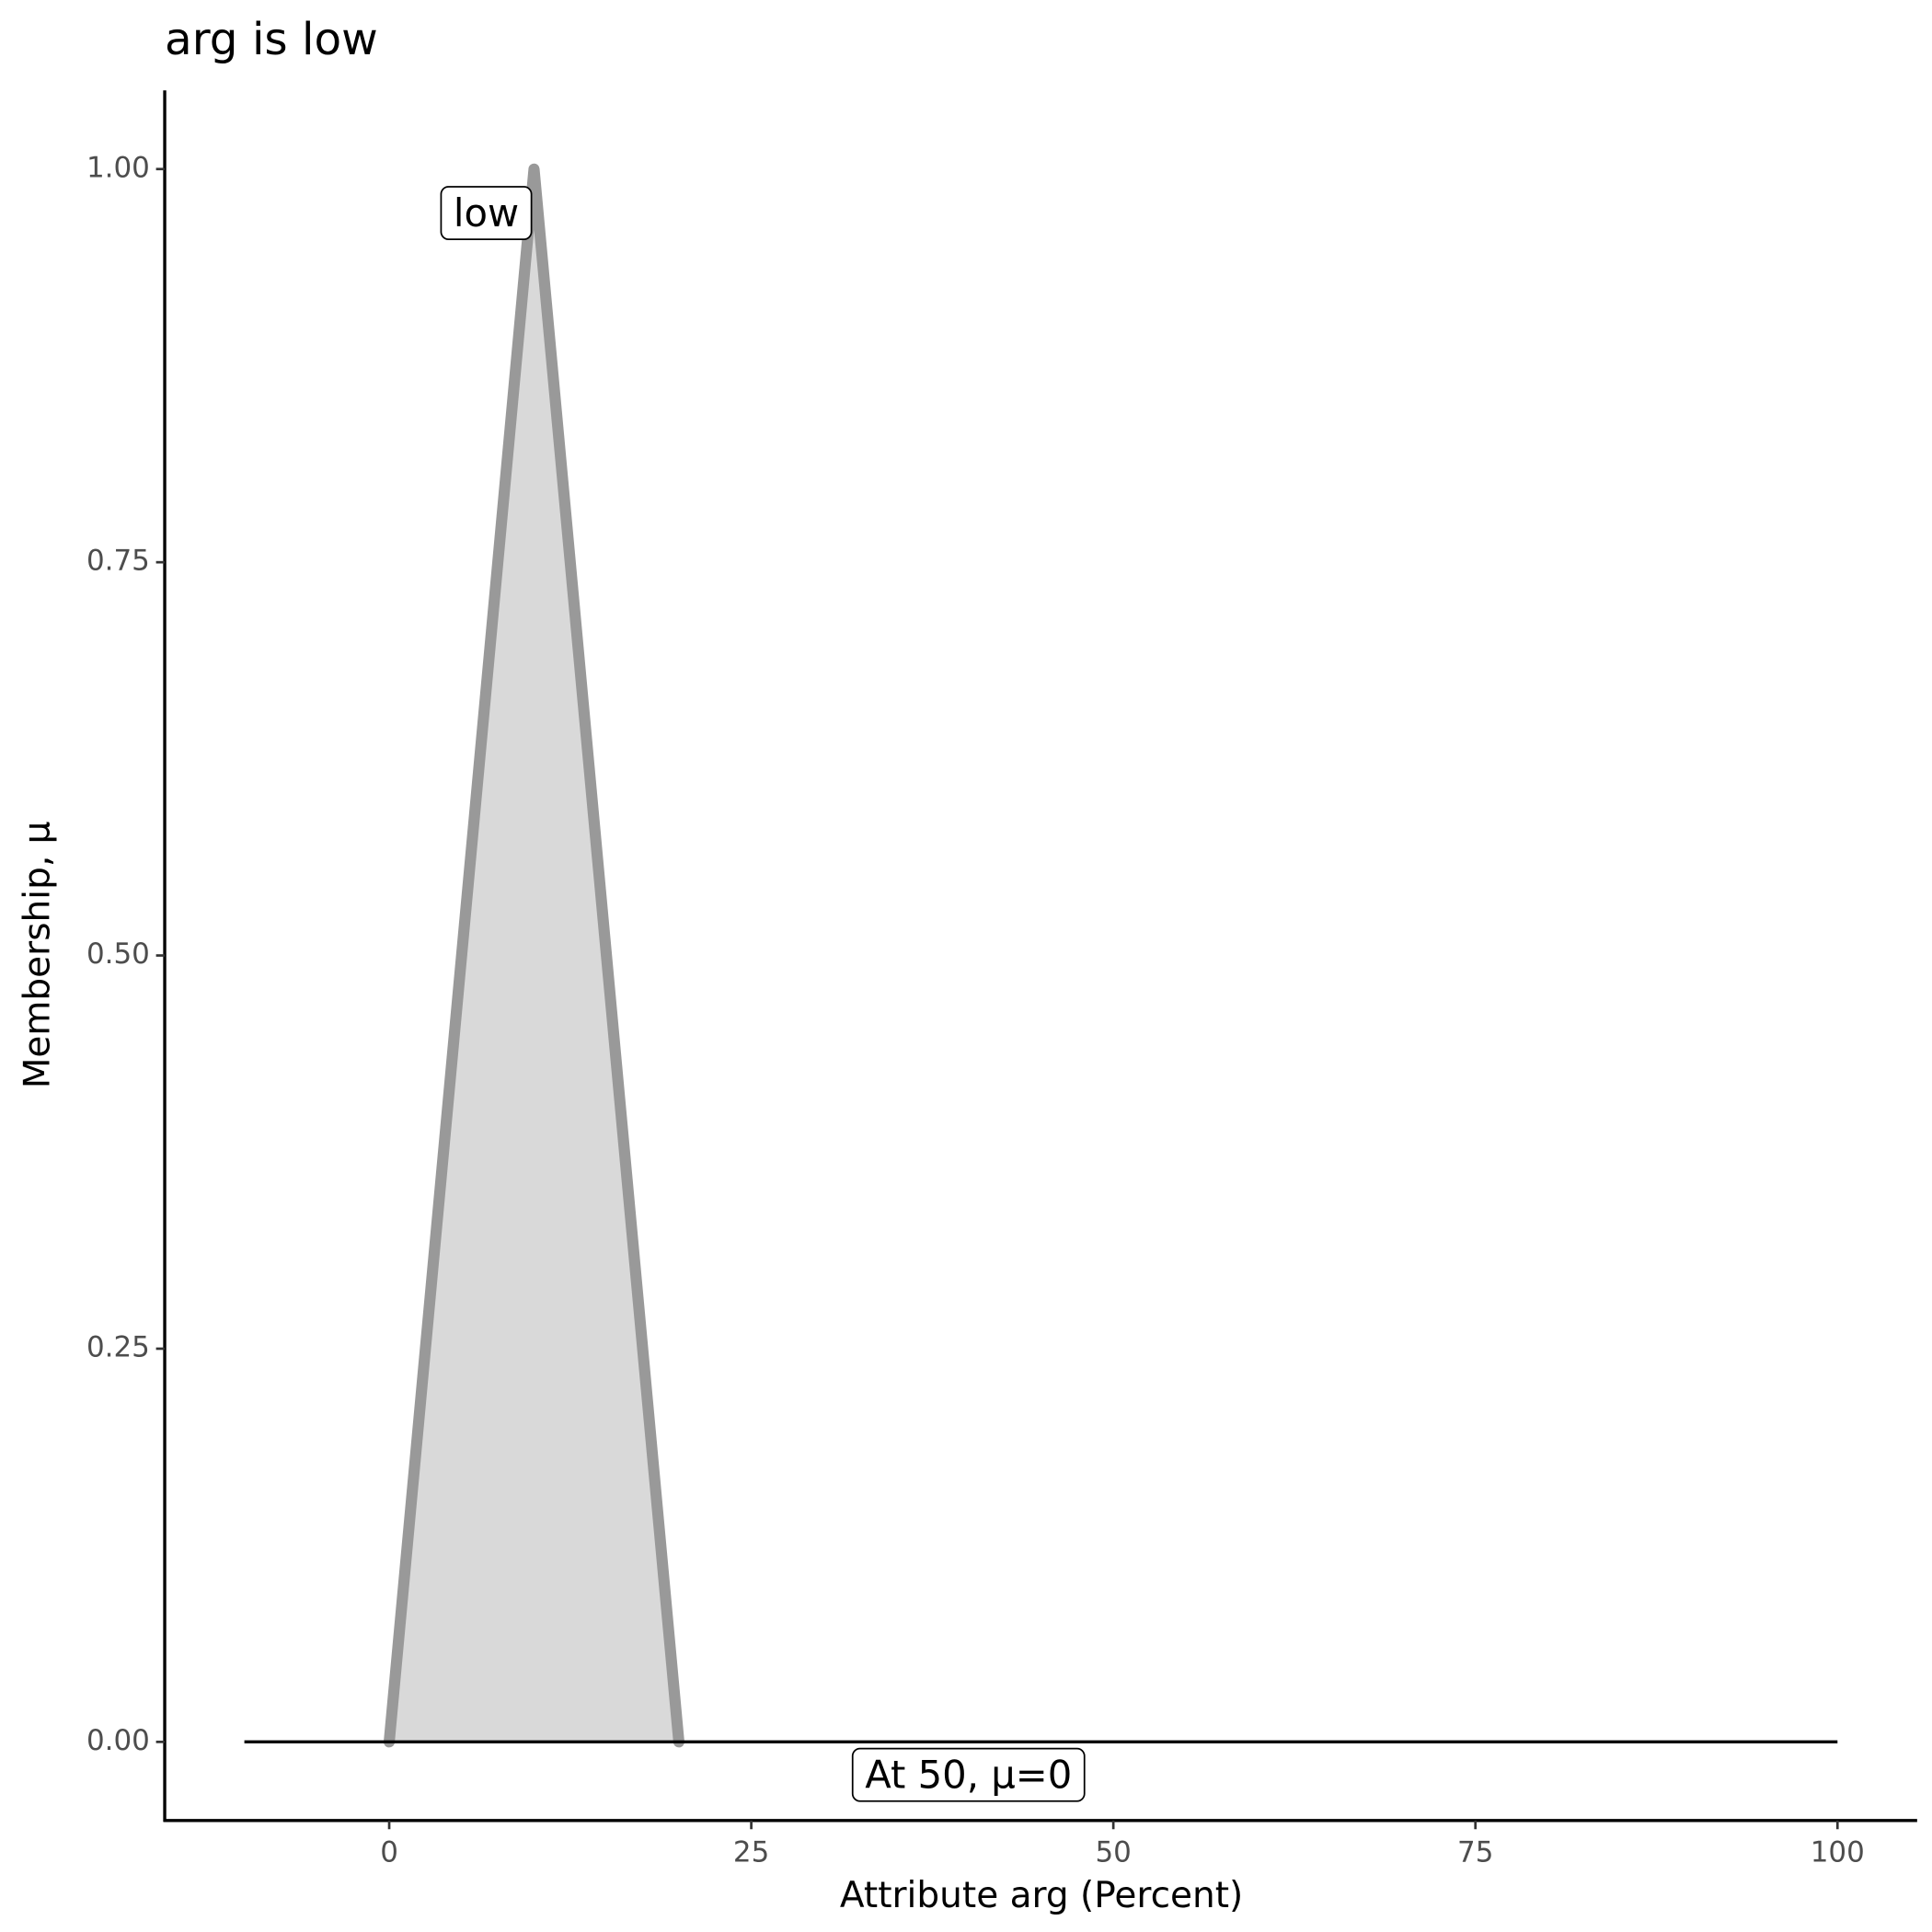 The width and height of the screenshot is (1932, 1932). I want to click on y-tick-label: 0.00, so click(118, 1740).